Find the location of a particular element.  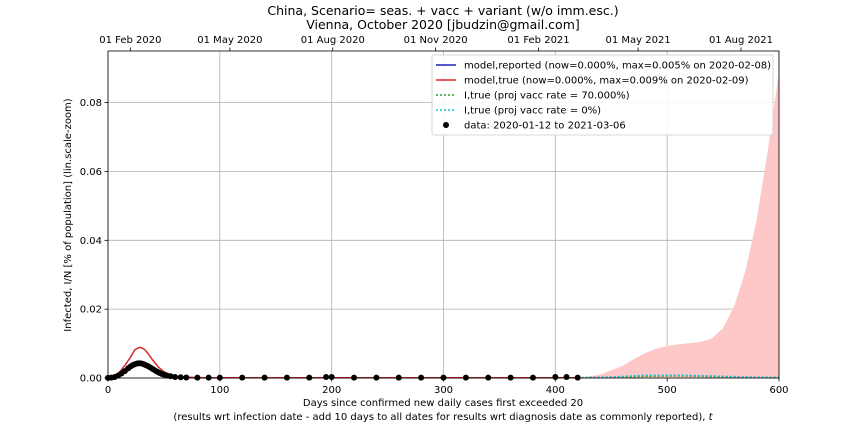

top-tick-label: 01 Feb 2021 is located at coordinates (538, 40).